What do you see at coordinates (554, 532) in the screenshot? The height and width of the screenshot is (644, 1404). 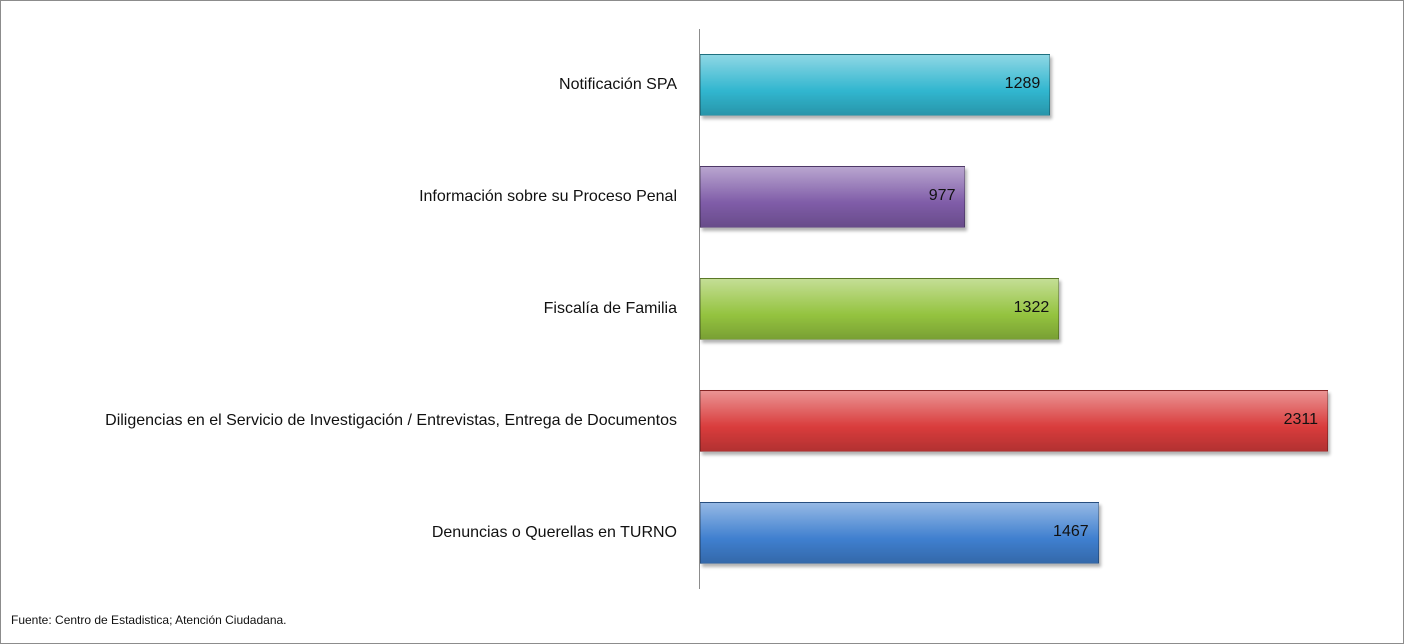 I see `category-label: Denuncias o Querellas en TURNO` at bounding box center [554, 532].